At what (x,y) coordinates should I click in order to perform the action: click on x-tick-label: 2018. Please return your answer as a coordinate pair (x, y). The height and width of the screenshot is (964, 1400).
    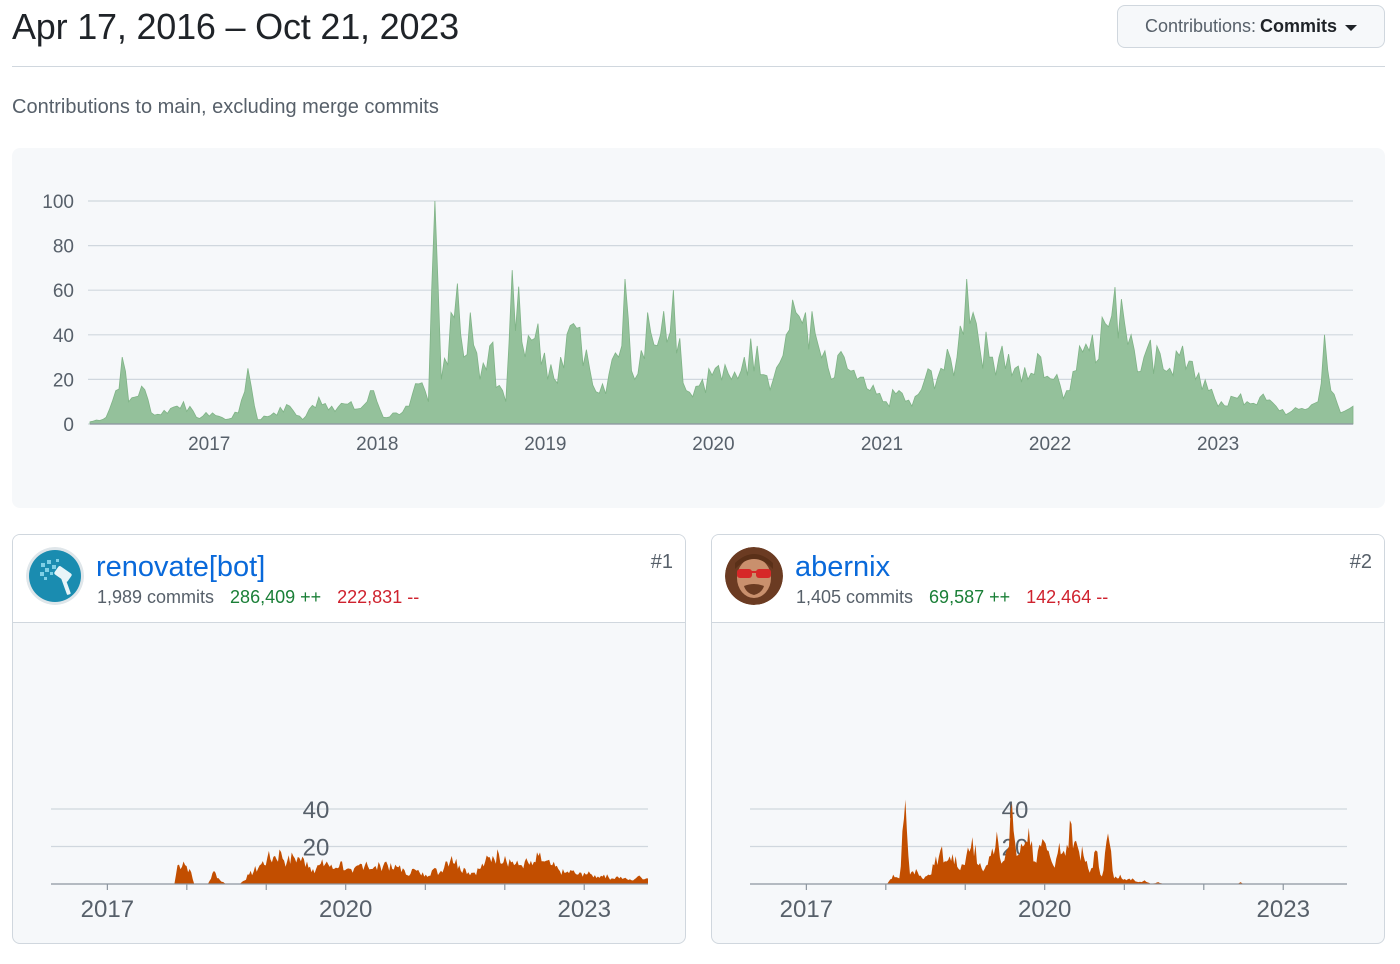
    Looking at the image, I should click on (377, 444).